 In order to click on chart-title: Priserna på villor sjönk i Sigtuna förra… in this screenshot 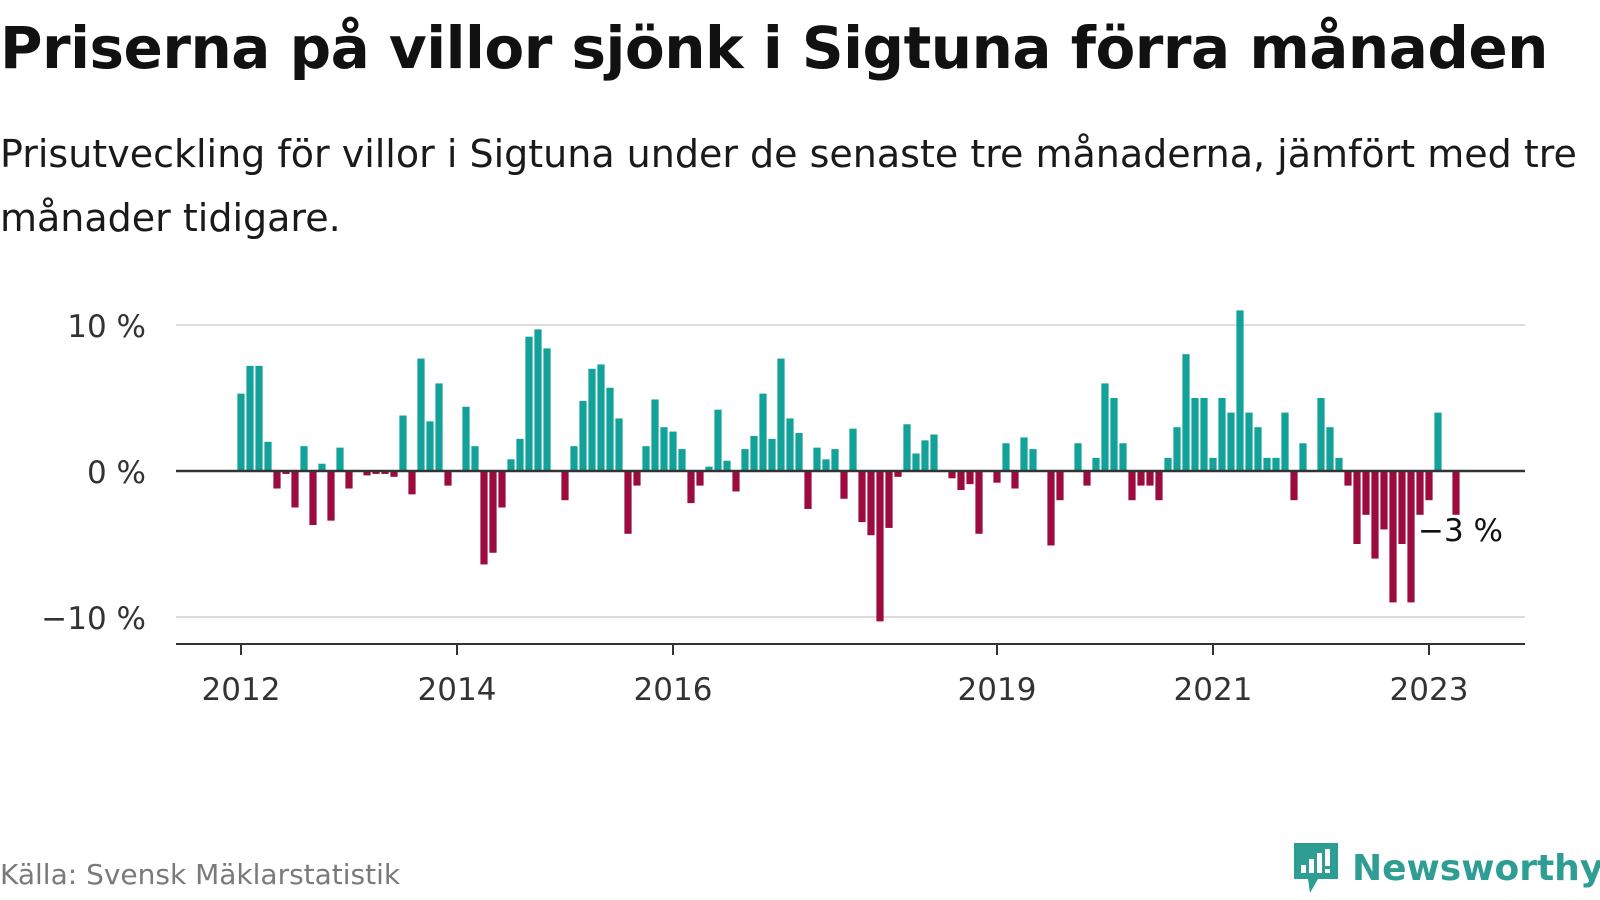, I will do `click(774, 48)`.